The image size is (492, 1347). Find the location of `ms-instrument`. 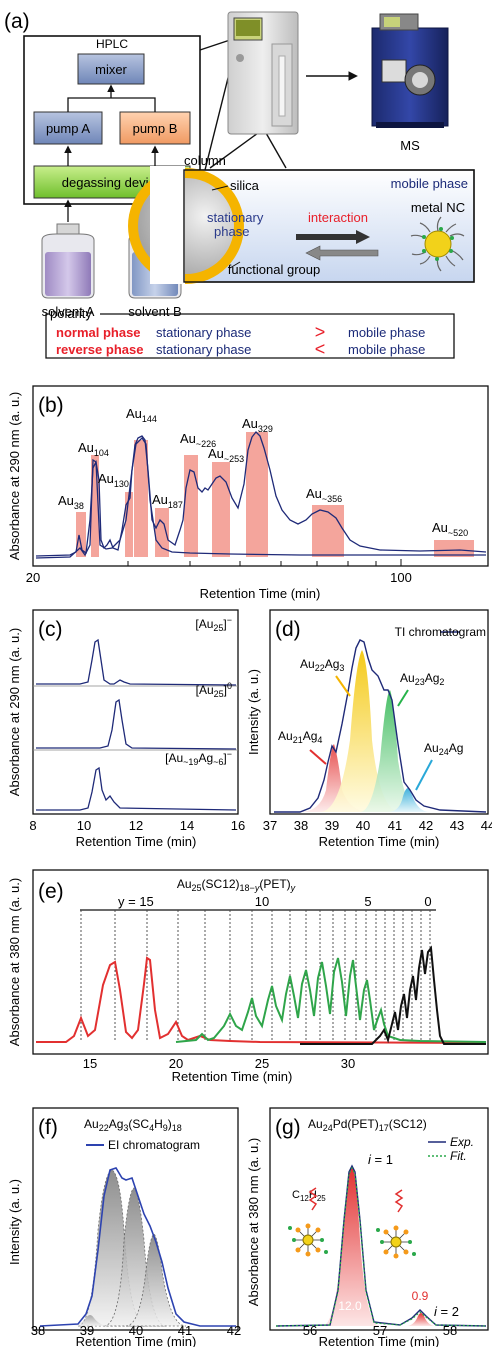

ms-instrument is located at coordinates (410, 70).